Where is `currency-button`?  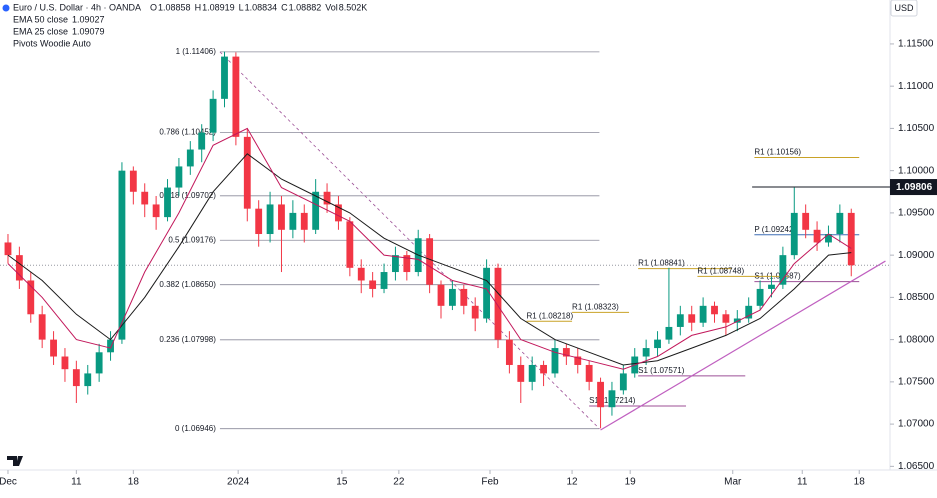
currency-button is located at coordinates (904, 8).